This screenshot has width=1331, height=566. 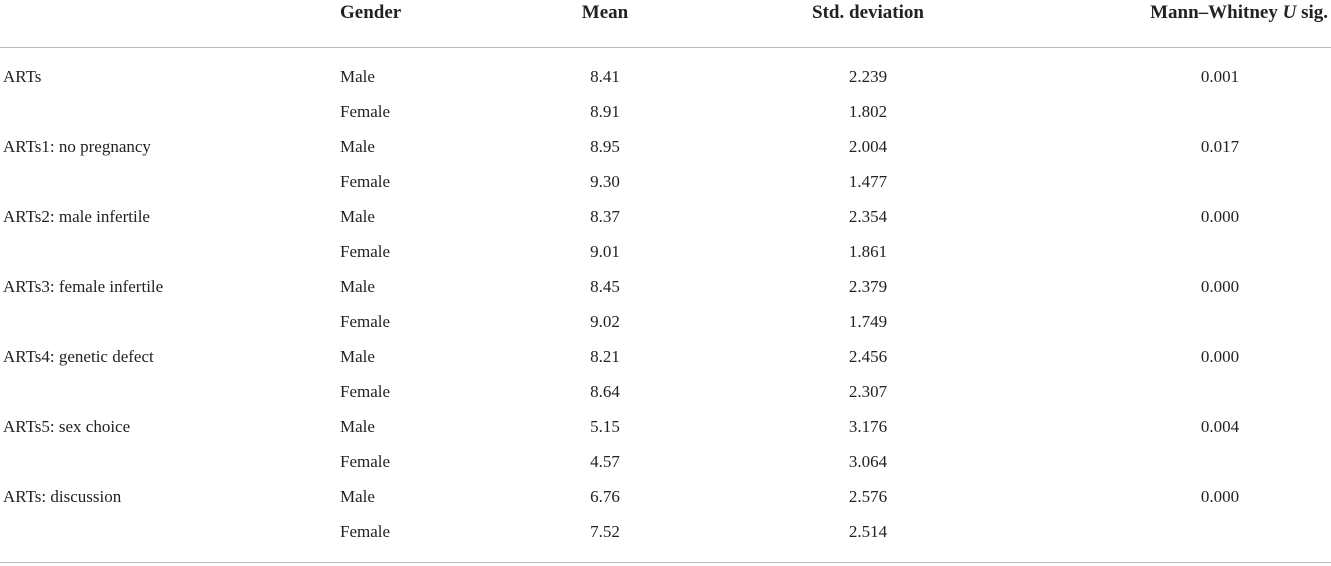 I want to click on sd-cell: 2.239, so click(x=868, y=76).